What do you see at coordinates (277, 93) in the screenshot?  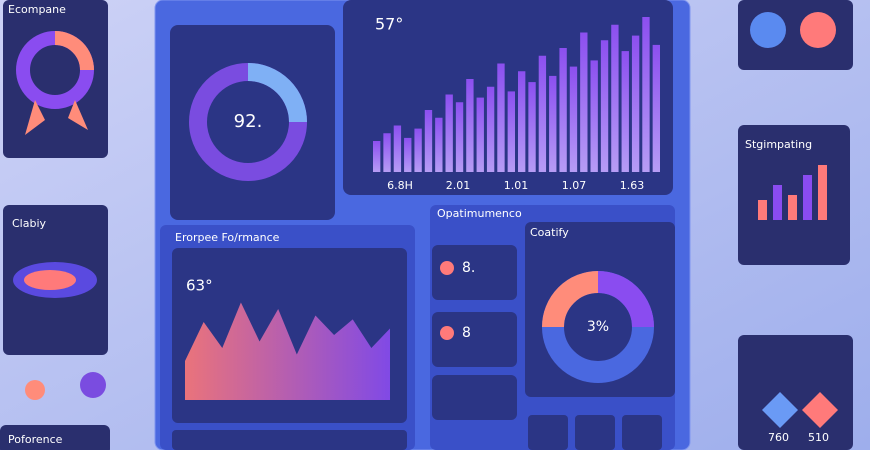 I see `gauge-segment` at bounding box center [277, 93].